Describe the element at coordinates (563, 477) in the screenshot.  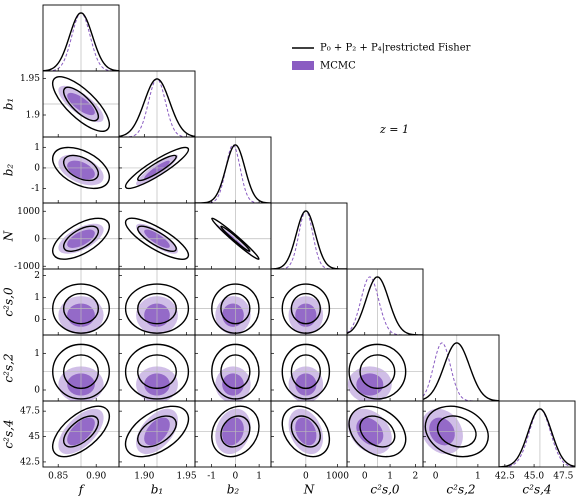
I see `x-tick-label: 47.5` at that location.